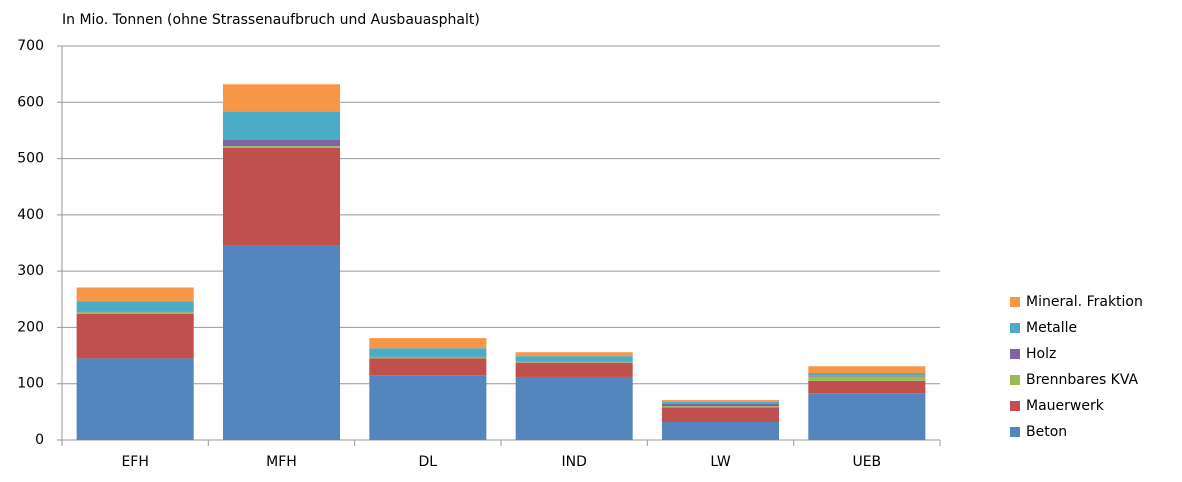 Image resolution: width=1182 pixels, height=482 pixels. I want to click on legend-label: Brennbares KVA, so click(1082, 380).